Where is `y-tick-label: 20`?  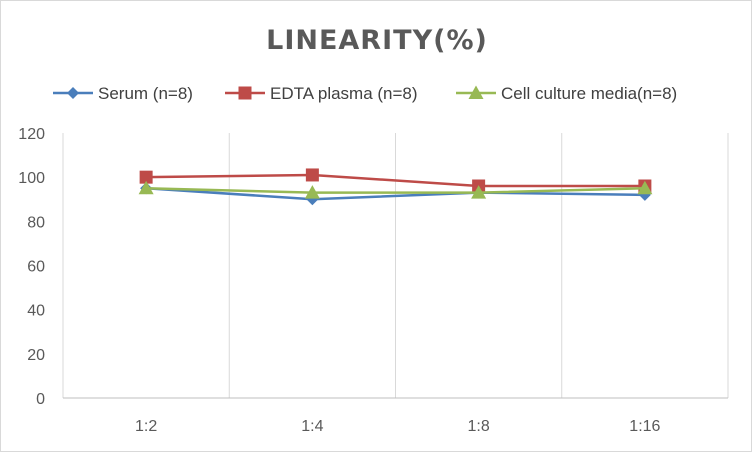
y-tick-label: 20 is located at coordinates (36, 355).